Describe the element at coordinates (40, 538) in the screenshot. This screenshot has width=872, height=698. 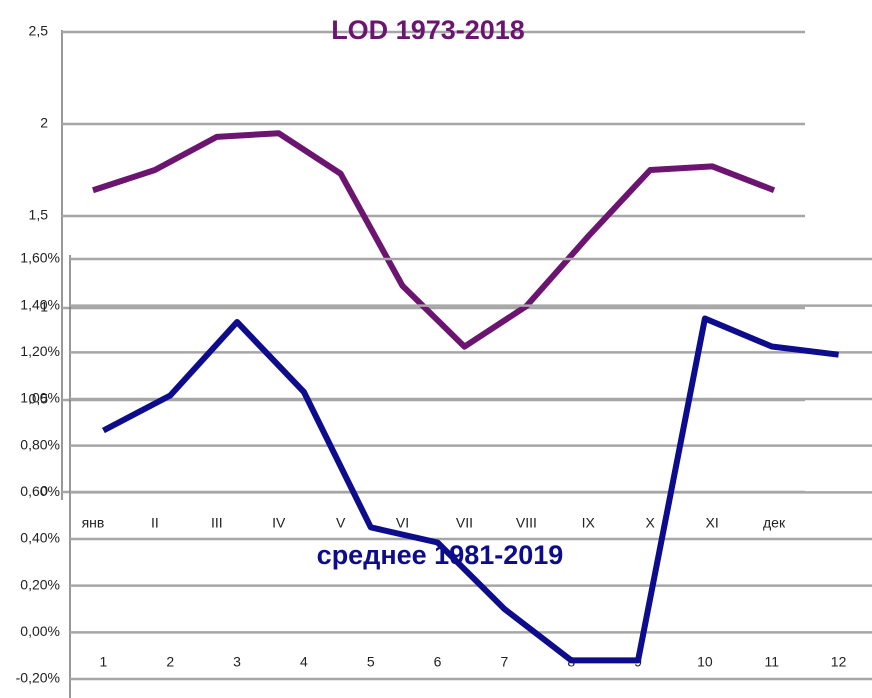
I see `y-tick-label: 0,40%` at that location.